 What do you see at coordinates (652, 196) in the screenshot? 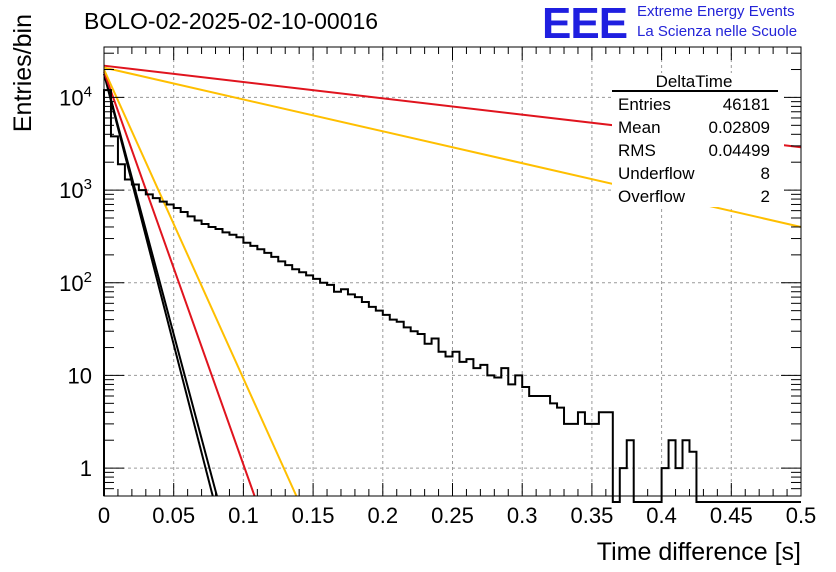
I see `stats-label-overflow: Overflow` at bounding box center [652, 196].